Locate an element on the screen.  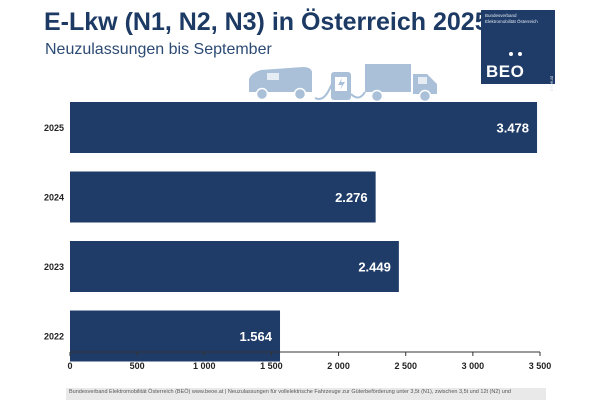
x-tick-label-1500: 1 500 is located at coordinates (271, 366).